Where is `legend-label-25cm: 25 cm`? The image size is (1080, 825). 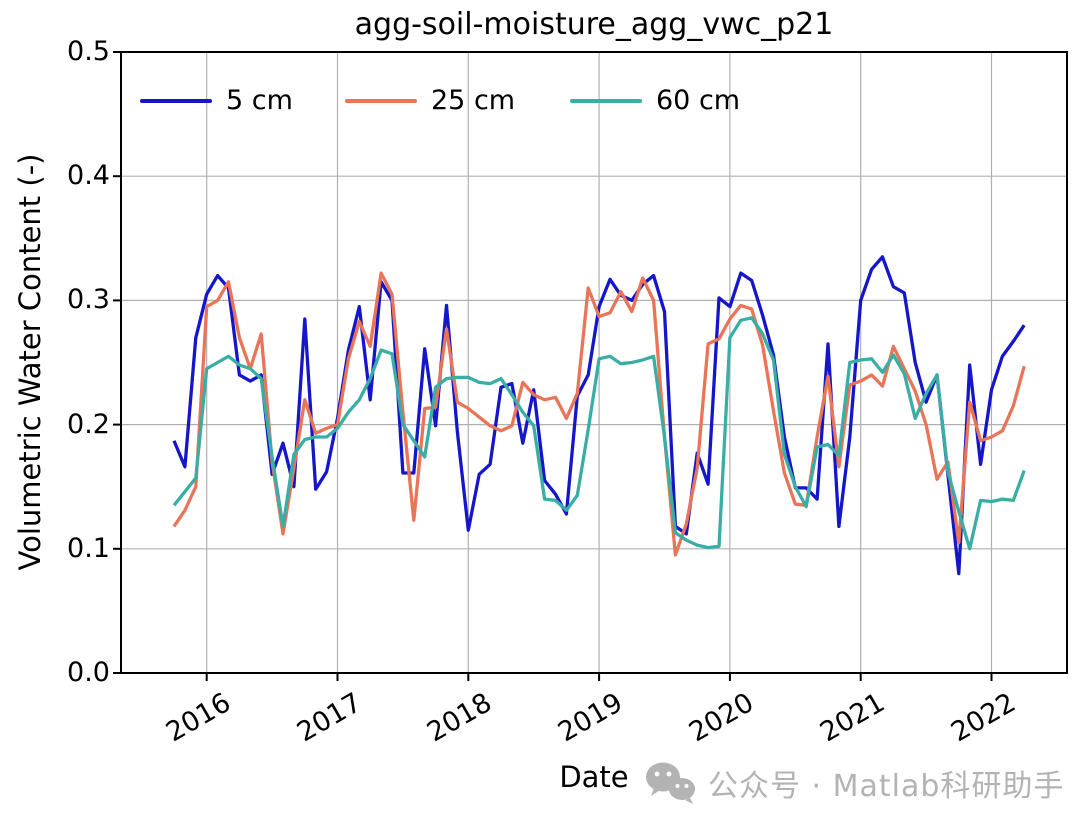 legend-label-25cm: 25 cm is located at coordinates (473, 100).